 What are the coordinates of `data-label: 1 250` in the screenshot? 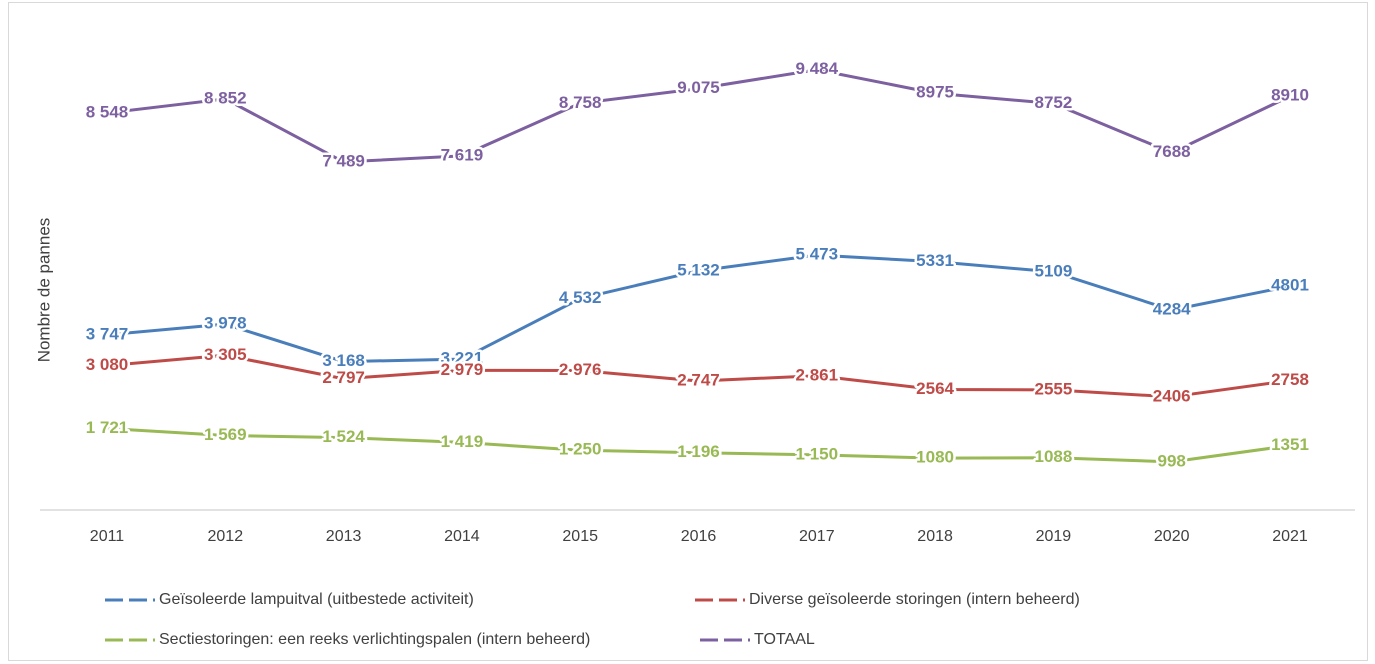 It's located at (580, 449).